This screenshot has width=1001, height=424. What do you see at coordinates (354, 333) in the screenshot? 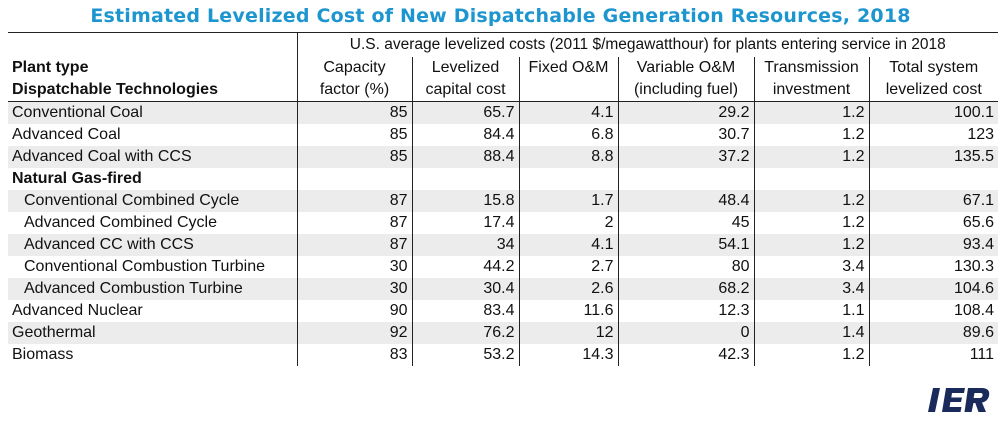
I see `cell-value: 92` at bounding box center [354, 333].